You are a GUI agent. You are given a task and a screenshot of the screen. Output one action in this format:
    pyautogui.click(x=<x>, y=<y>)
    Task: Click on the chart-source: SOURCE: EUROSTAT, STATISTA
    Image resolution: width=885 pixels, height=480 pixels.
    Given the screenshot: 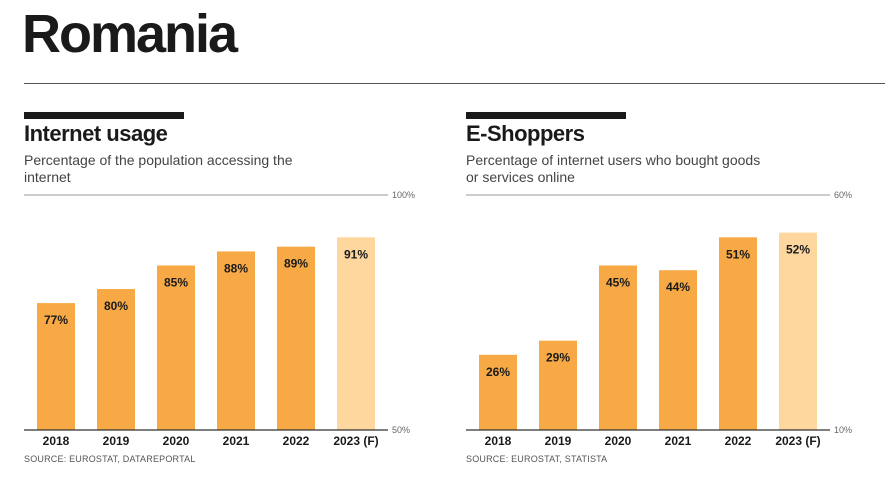 What is the action you would take?
    pyautogui.click(x=537, y=459)
    